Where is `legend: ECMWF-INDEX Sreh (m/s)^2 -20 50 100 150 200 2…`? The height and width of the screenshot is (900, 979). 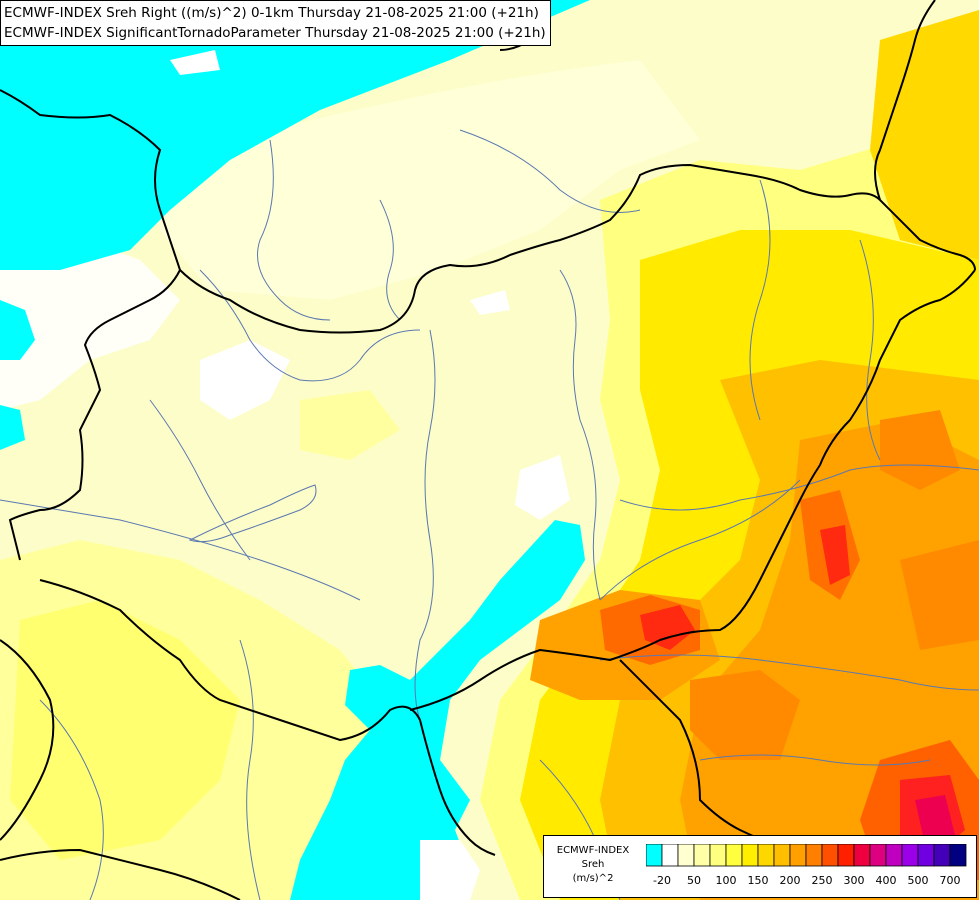
legend: ECMWF-INDEX Sreh (m/s)^2 -20 50 100 150 200 2… is located at coordinates (760, 866).